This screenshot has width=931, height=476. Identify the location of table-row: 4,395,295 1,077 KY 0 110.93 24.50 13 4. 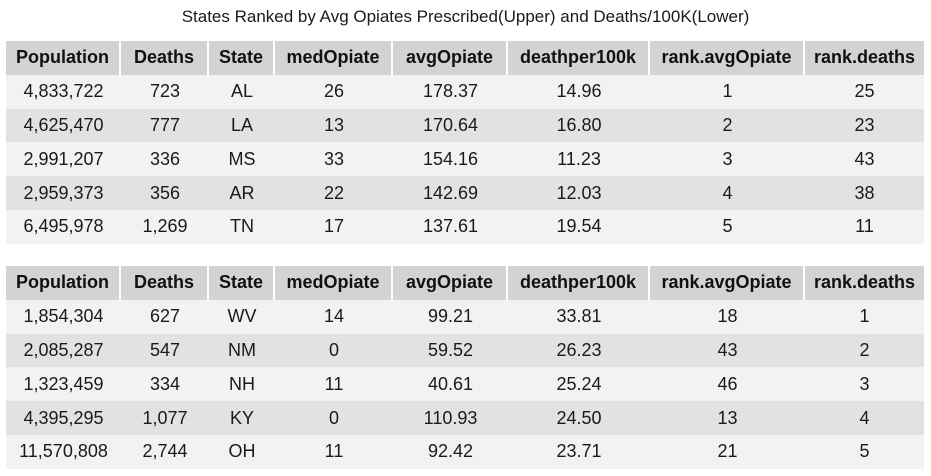
(465, 418).